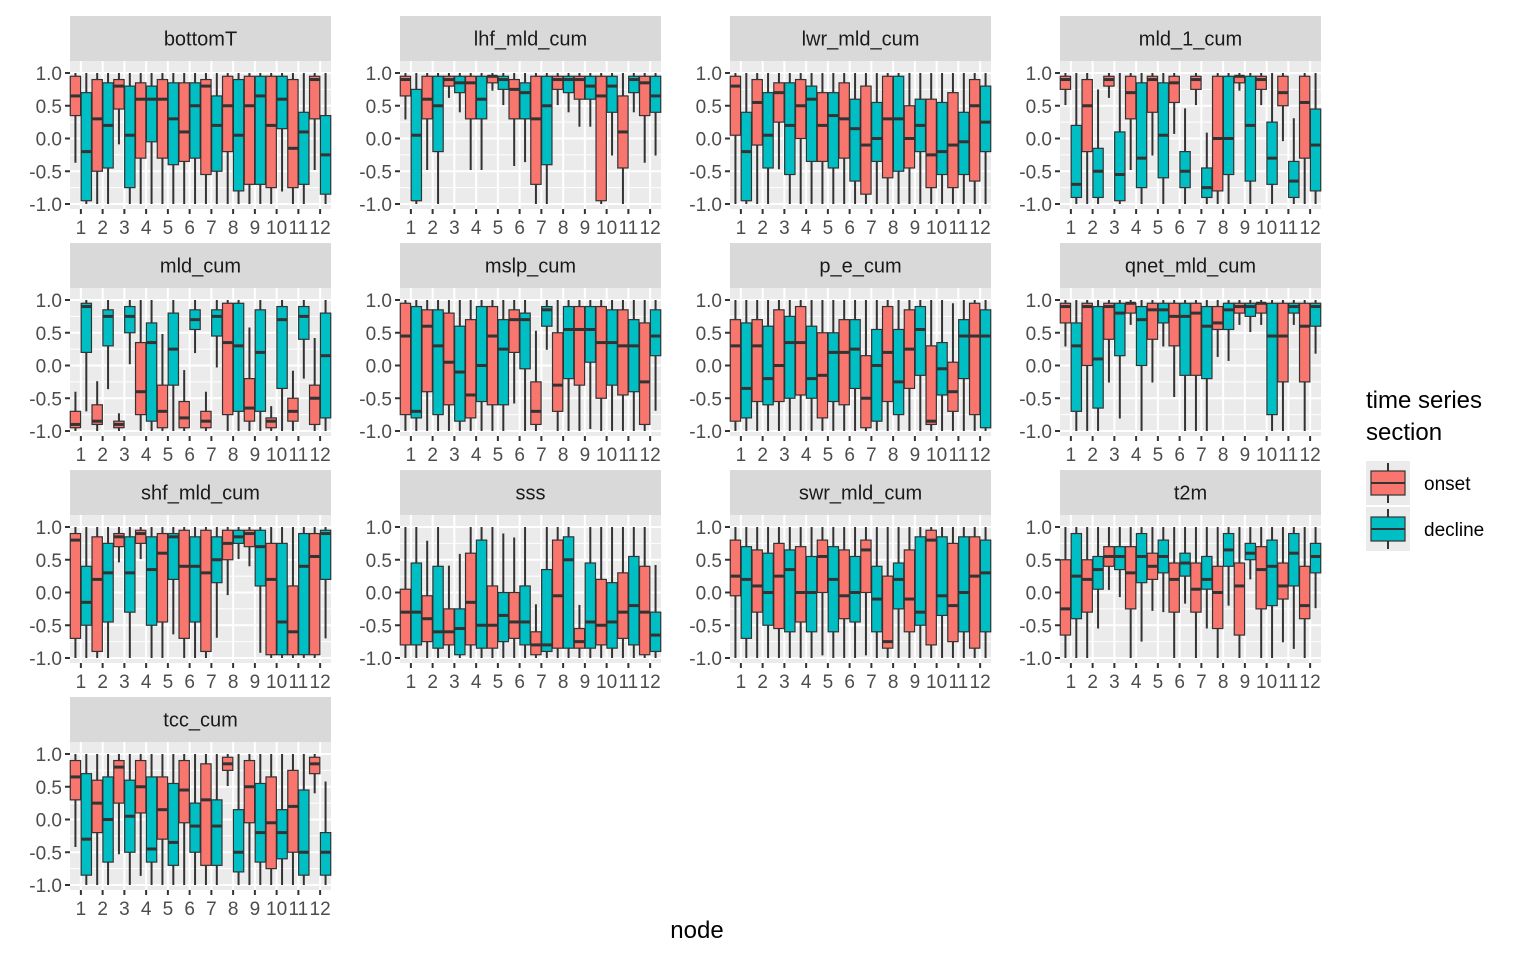  I want to click on facet-strip, so click(860, 265).